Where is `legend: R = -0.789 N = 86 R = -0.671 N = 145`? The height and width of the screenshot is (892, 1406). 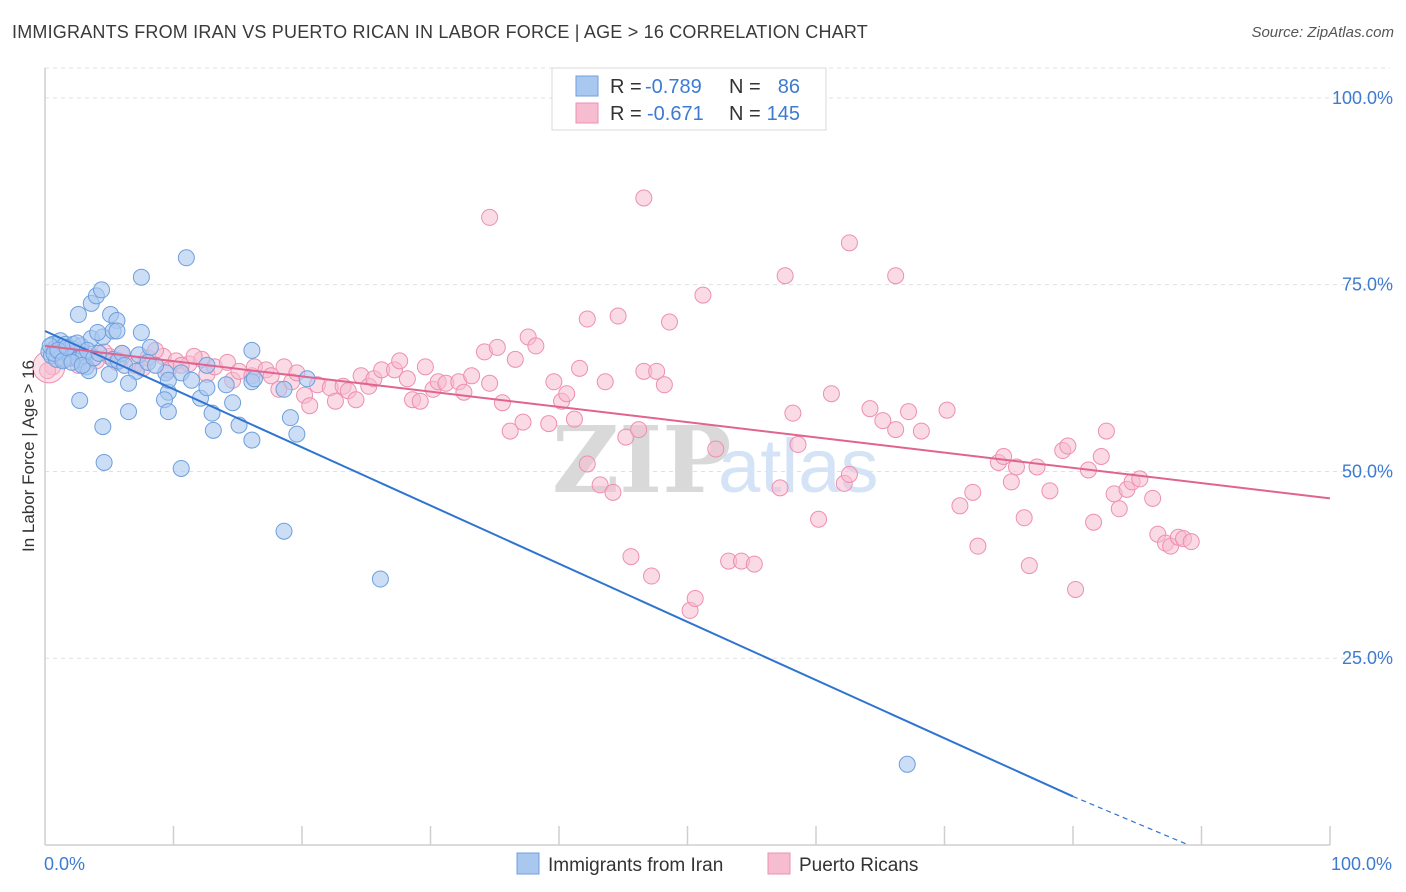
legend: R = -0.789 N = 86 R = -0.671 N = 145 is located at coordinates (689, 99).